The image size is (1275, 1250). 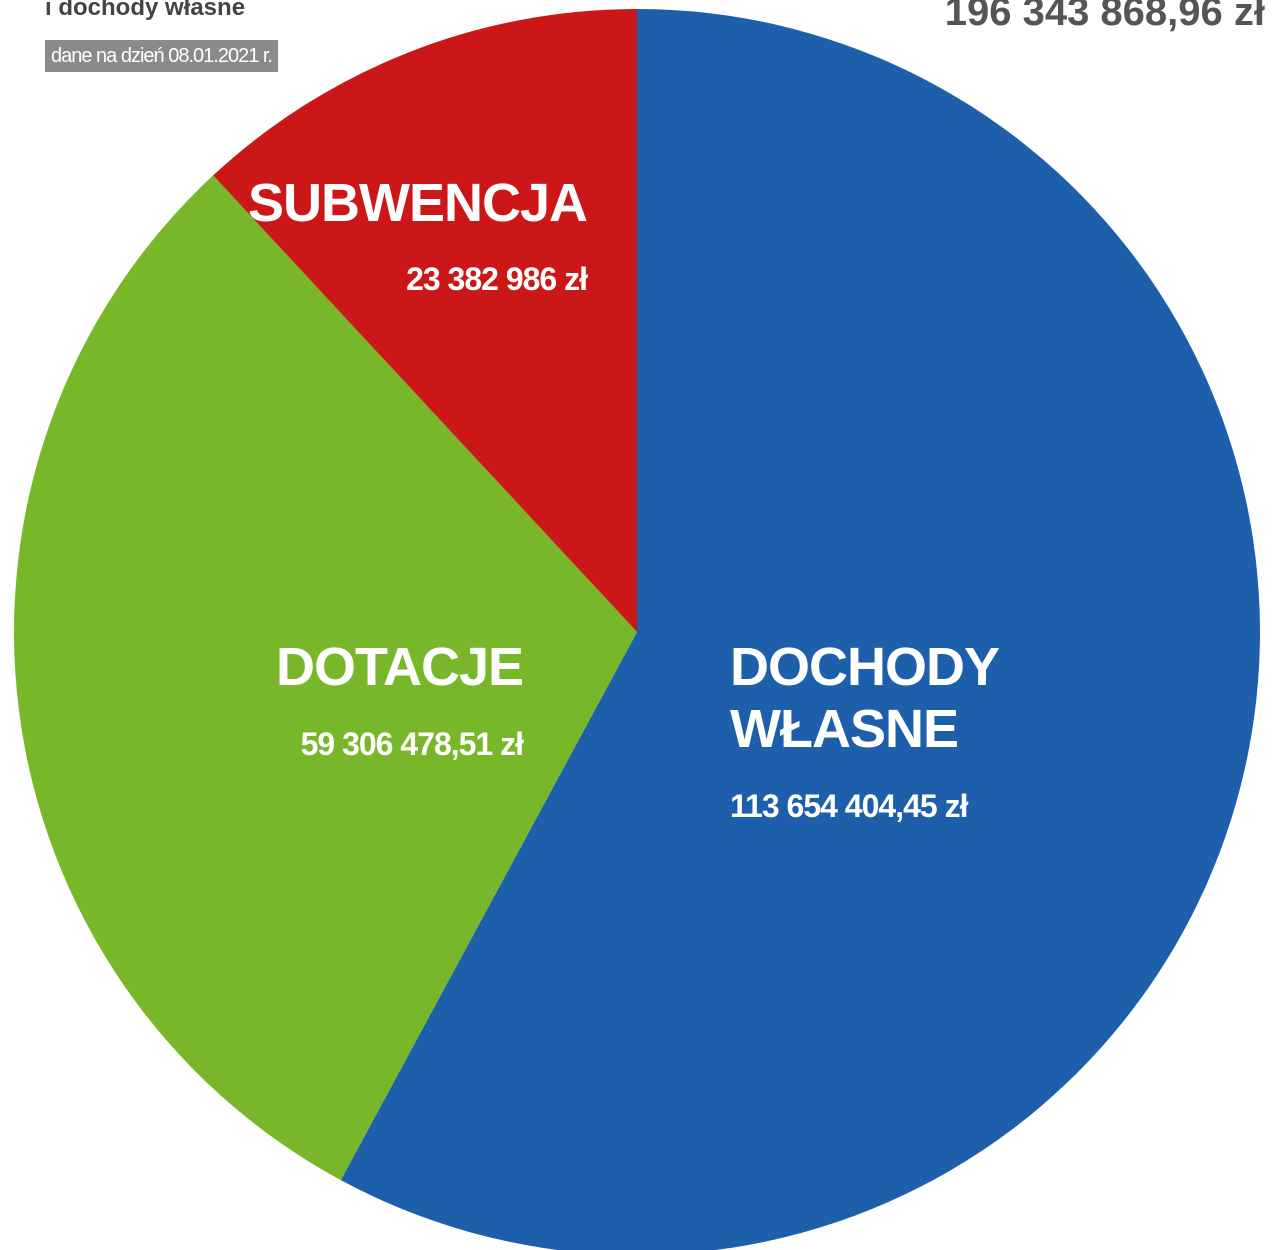 What do you see at coordinates (145, 10) in the screenshot?
I see `chart-title: i dochody własne` at bounding box center [145, 10].